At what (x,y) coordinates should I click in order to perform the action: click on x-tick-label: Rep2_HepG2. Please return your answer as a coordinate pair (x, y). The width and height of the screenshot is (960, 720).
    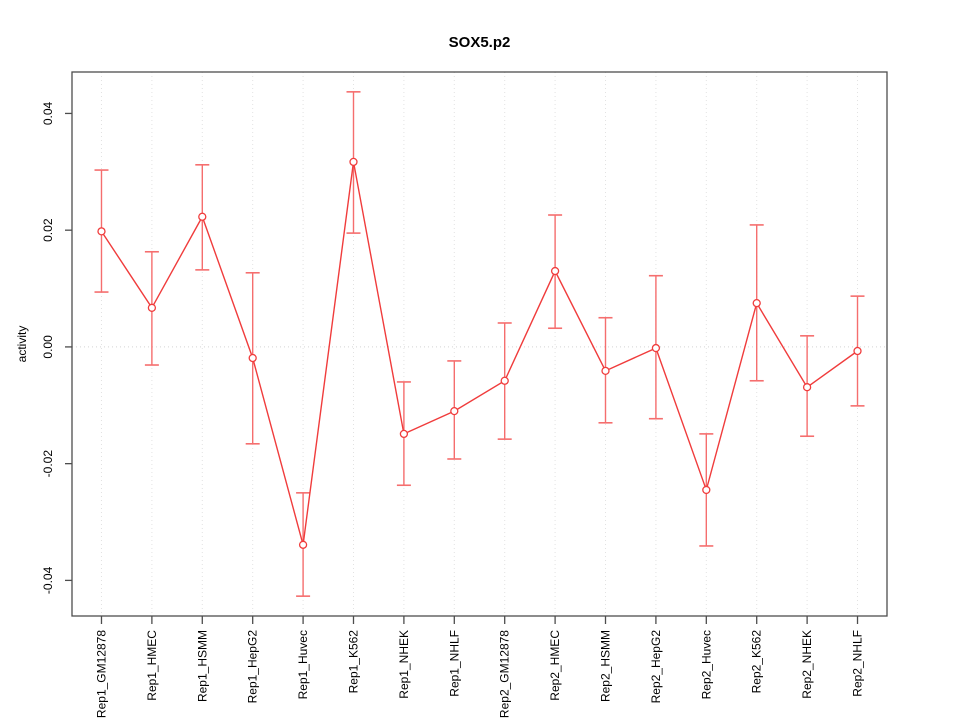
    Looking at the image, I should click on (656, 667).